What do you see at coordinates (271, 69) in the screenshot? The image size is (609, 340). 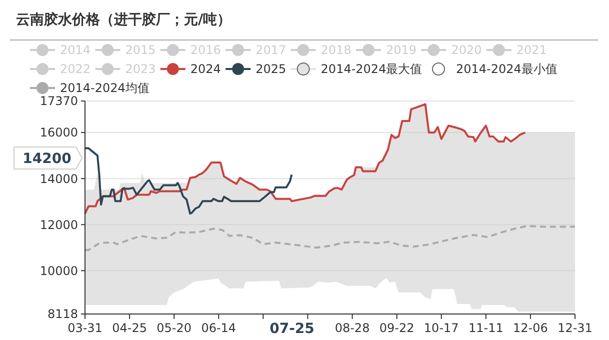 I see `legend-label: 2025` at bounding box center [271, 69].